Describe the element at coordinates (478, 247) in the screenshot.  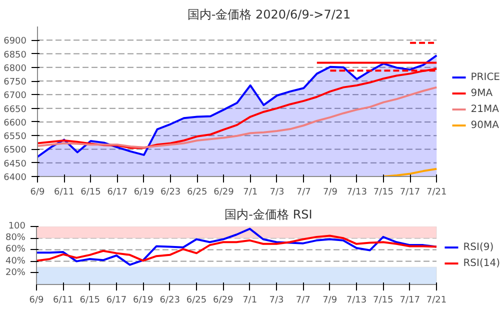
I see `legend-label: RSI(9)` at that location.